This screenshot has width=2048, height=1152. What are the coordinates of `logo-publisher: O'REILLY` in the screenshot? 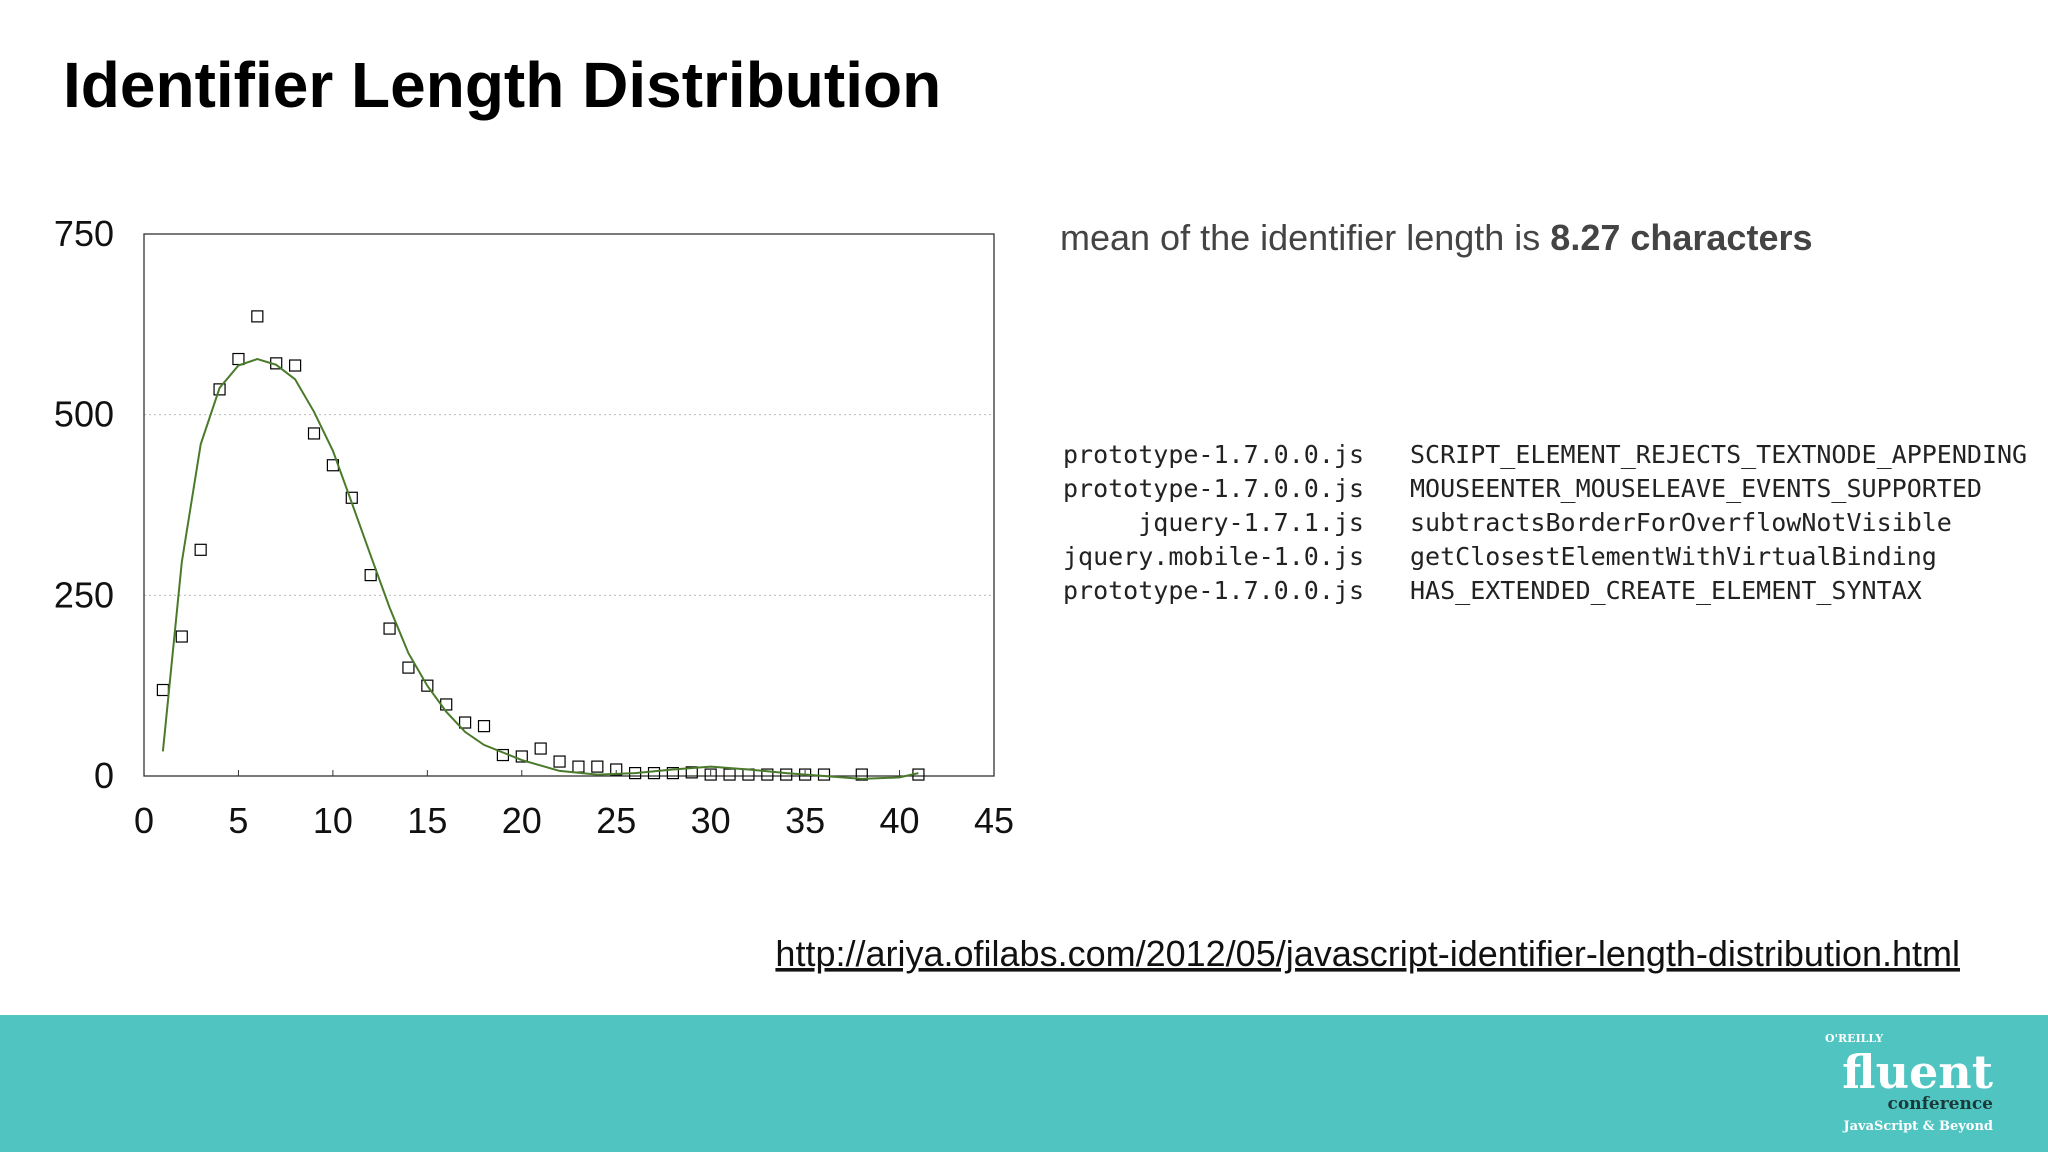 It's located at (1854, 1038).